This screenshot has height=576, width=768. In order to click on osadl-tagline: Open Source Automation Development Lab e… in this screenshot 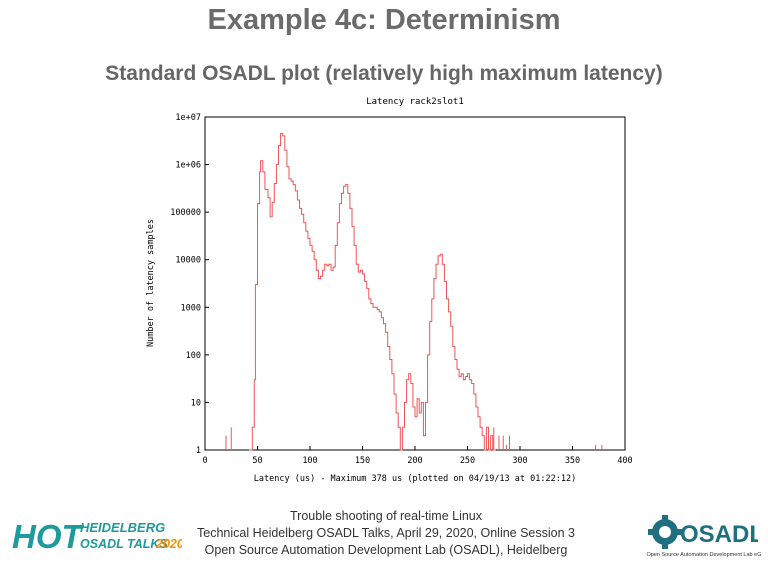, I will do `click(704, 555)`.